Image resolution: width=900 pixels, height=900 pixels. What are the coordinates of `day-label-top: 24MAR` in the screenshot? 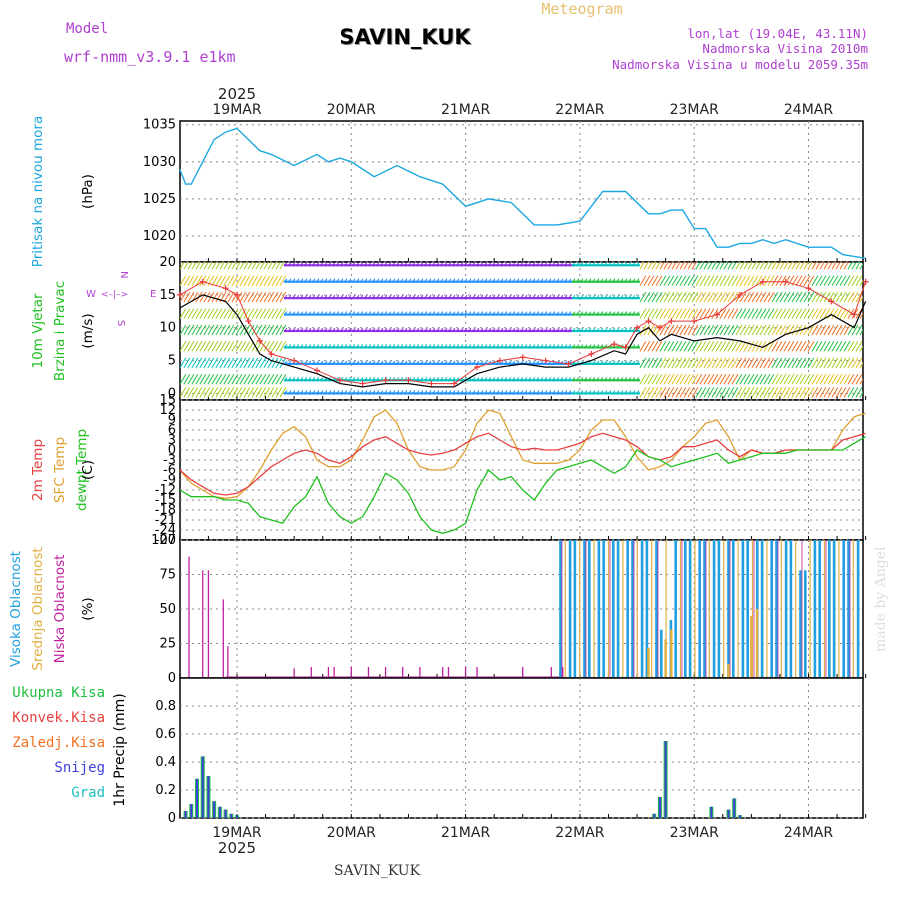 It's located at (808, 110).